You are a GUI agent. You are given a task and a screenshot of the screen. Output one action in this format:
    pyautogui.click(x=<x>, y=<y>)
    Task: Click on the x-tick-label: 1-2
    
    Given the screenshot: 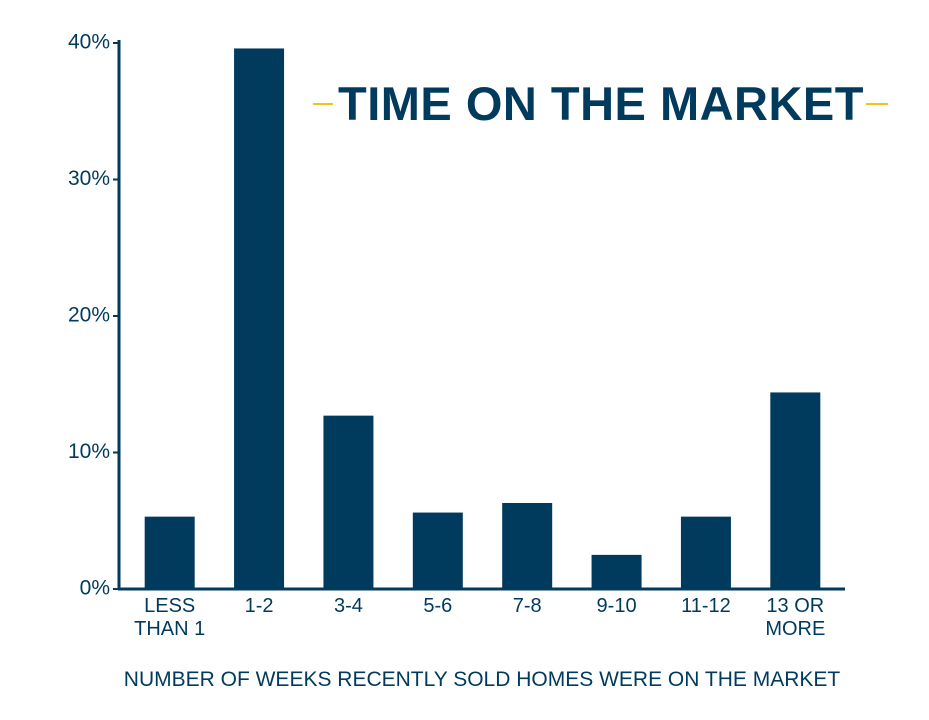 What is the action you would take?
    pyautogui.click(x=259, y=606)
    